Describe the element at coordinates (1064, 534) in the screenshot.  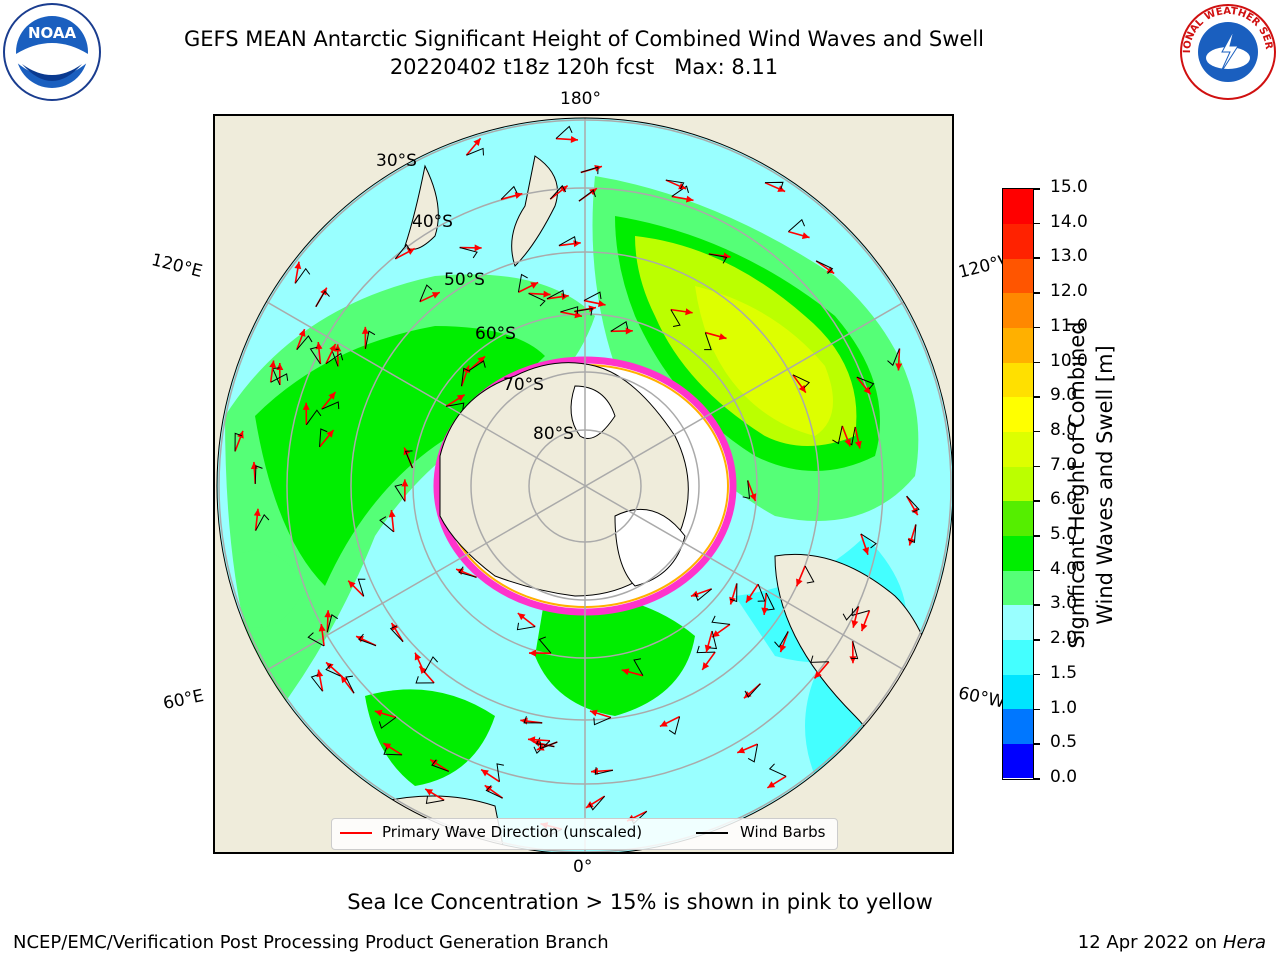
I see `colorbar-tick-label: 5.0` at that location.